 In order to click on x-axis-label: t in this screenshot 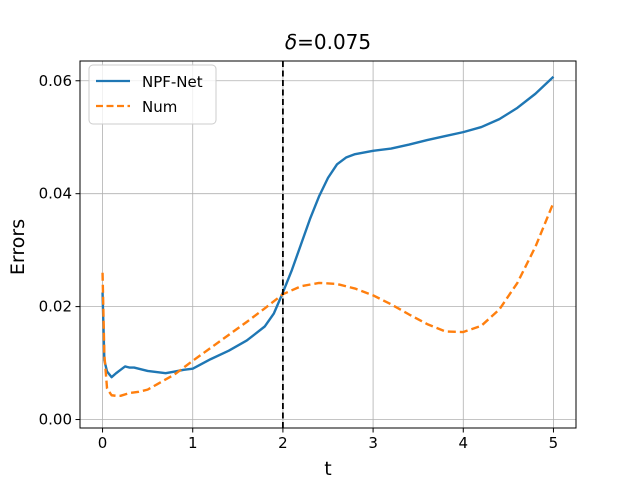, I will do `click(327, 469)`.